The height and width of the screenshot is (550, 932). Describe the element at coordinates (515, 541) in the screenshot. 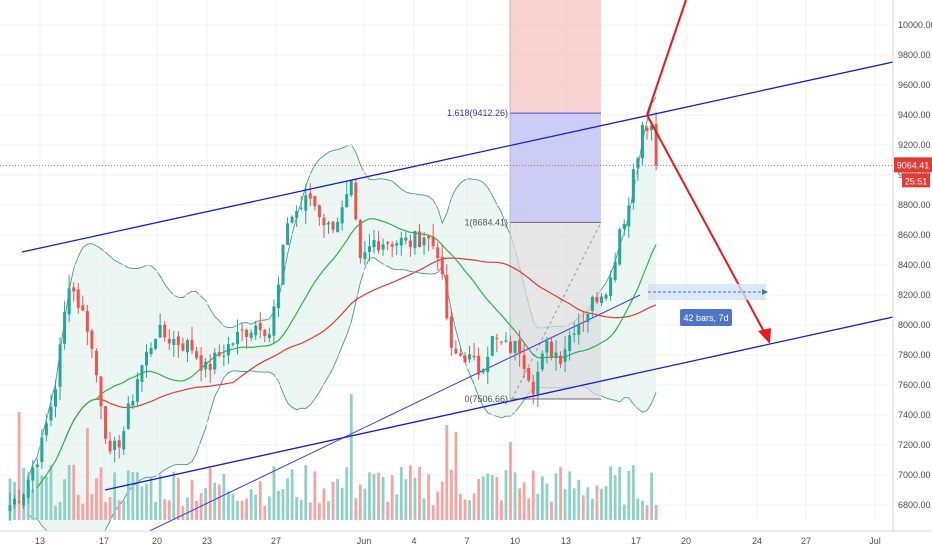

I see `x-tick-label: 10` at that location.